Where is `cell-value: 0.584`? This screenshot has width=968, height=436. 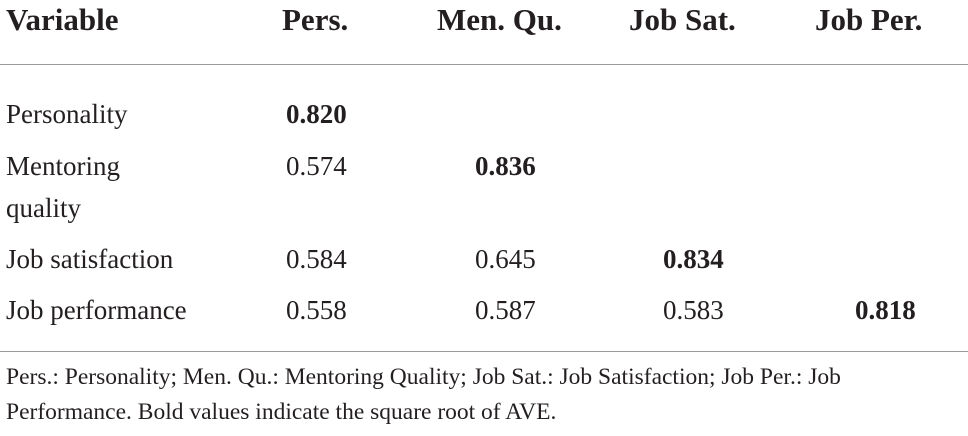
cell-value: 0.584 is located at coordinates (316, 259).